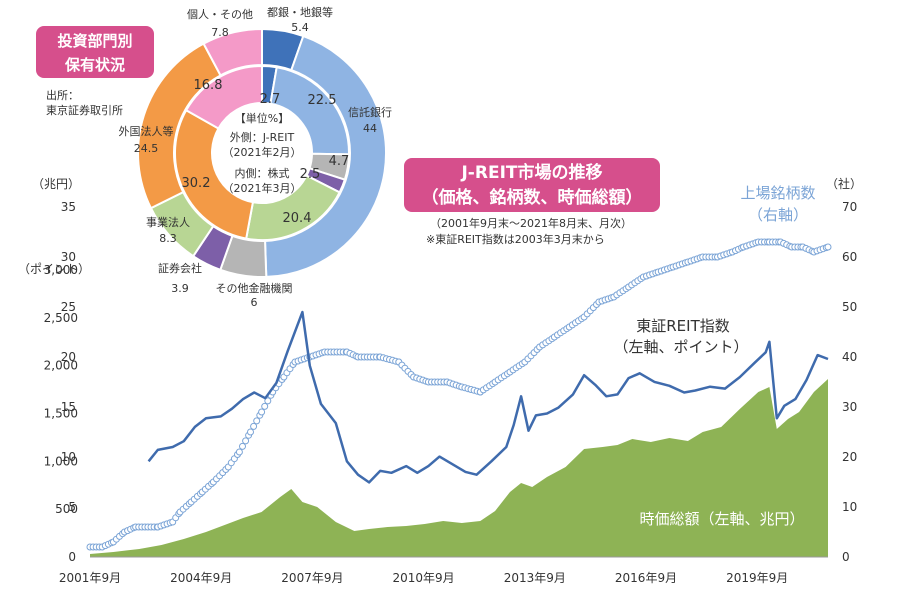 Image resolution: width=900 pixels, height=590 pixels. What do you see at coordinates (196, 183) in the screenshot?
I see `inner-value-label: 30.2` at bounding box center [196, 183].